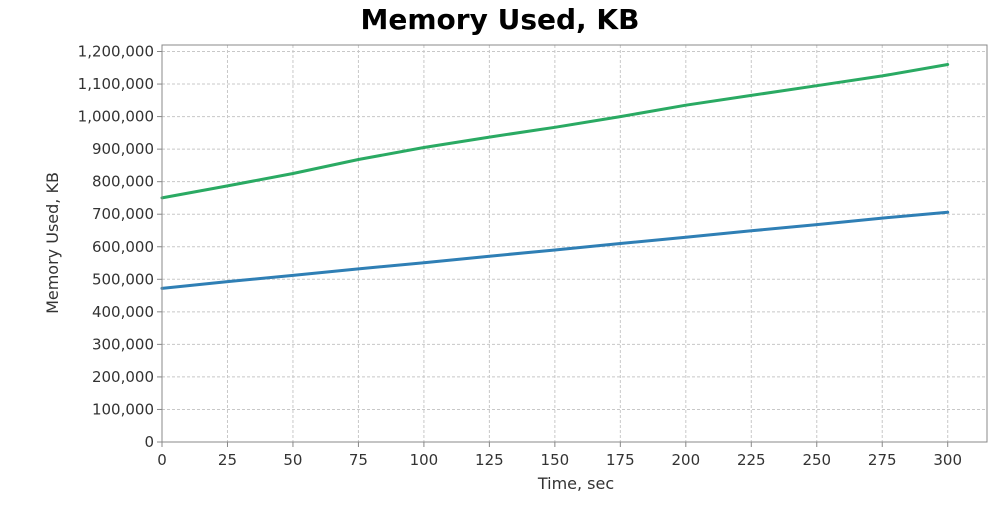 The height and width of the screenshot is (505, 1000). I want to click on y-tick-label: 600,000, so click(123, 247).